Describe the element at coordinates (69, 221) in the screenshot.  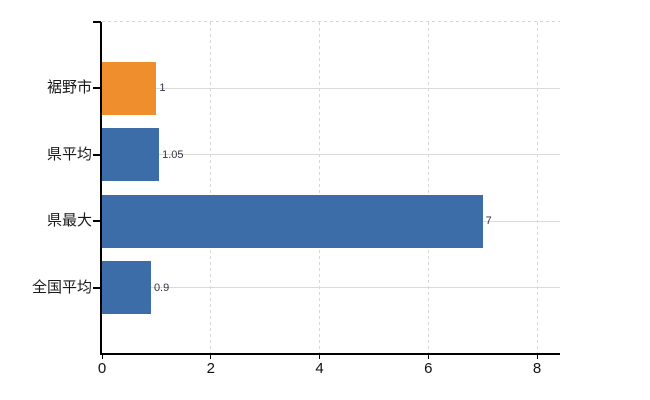
I see `category-label: 県最大` at that location.